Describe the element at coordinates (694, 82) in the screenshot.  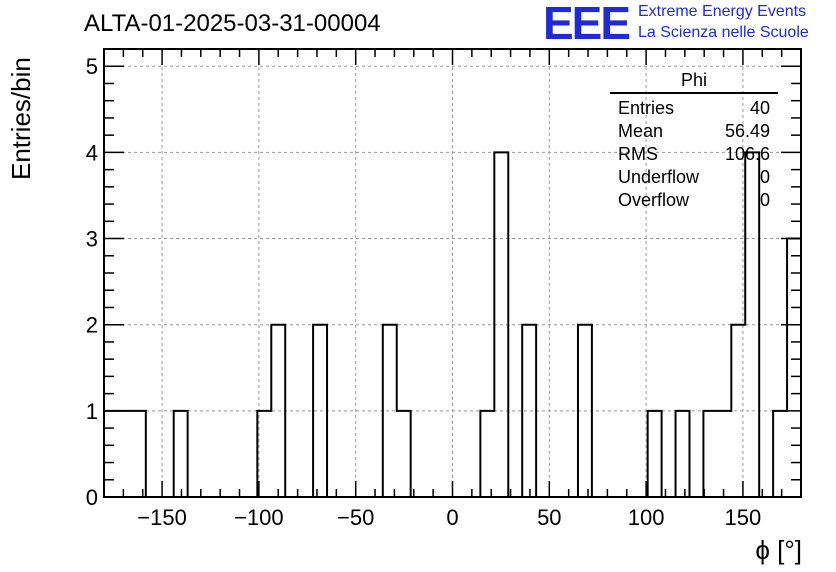
I see `stats-title: Phi` at that location.